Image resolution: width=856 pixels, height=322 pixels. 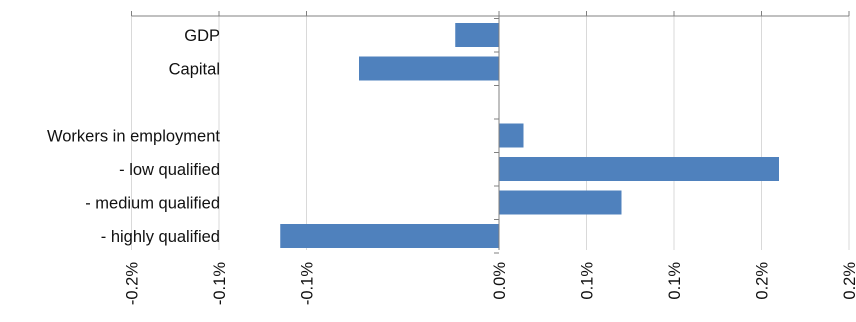 What do you see at coordinates (152, 204) in the screenshot?
I see `category-label: - medium qualified` at bounding box center [152, 204].